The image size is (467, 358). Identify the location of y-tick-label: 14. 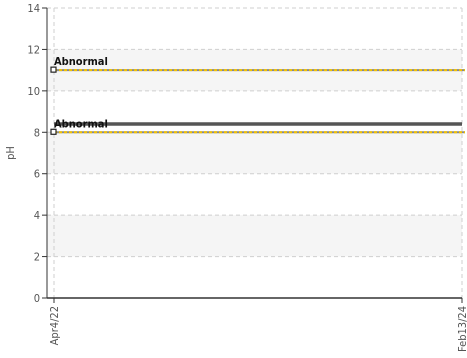
(33, 8).